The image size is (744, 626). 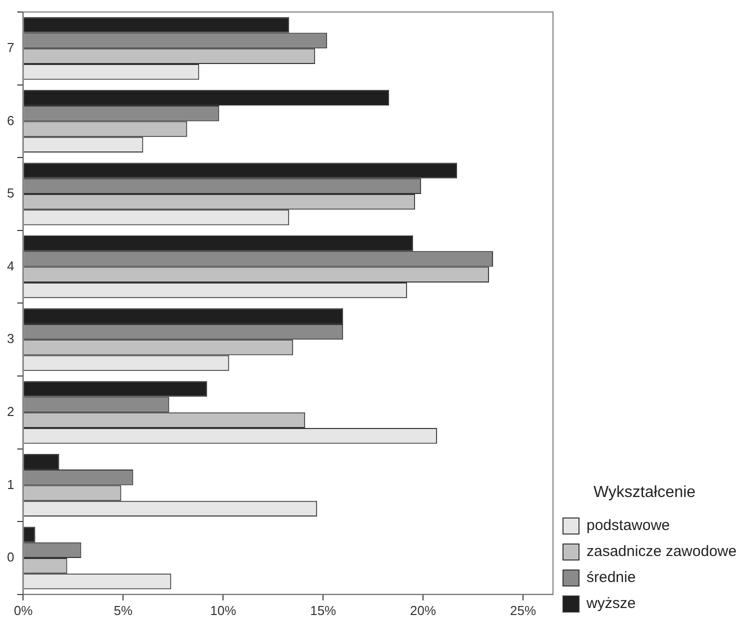 What do you see at coordinates (10, 47) in the screenshot?
I see `y-tick-label: 7` at bounding box center [10, 47].